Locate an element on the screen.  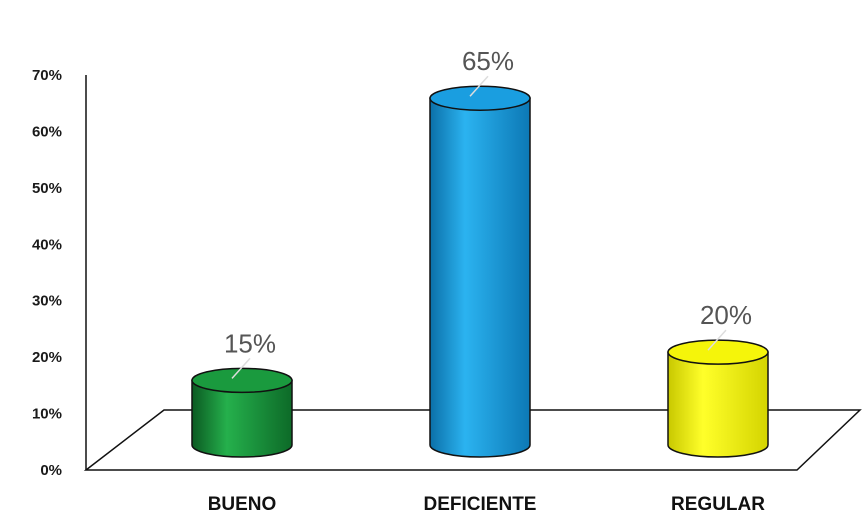
bar-bueno: 15% is located at coordinates (242, 393).